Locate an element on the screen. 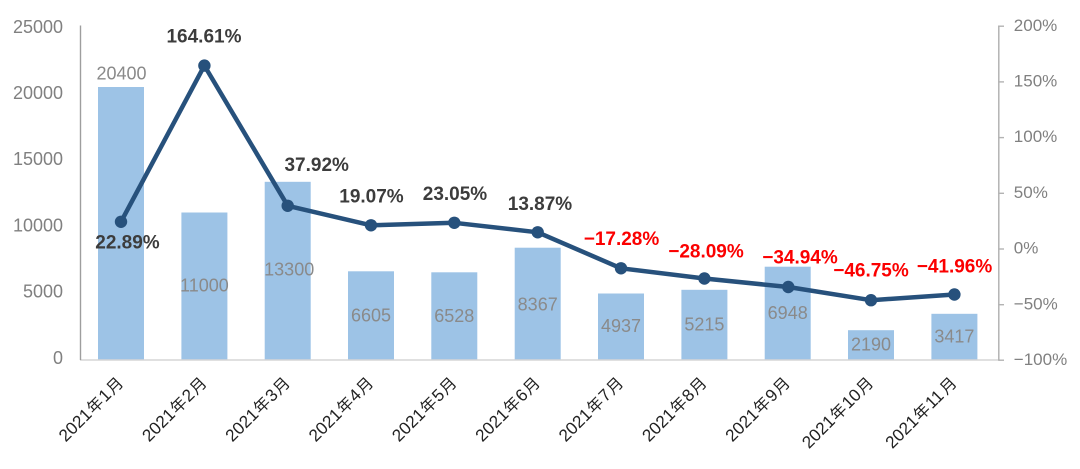 This screenshot has height=469, width=1080. svg-text: 20400 is located at coordinates (121, 74).